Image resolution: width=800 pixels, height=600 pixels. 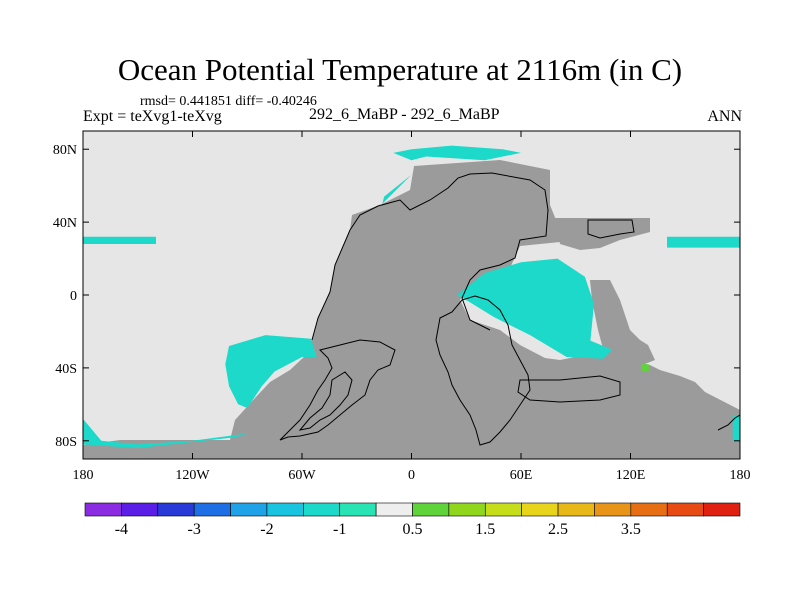 What do you see at coordinates (66, 442) in the screenshot?
I see `y-tick-label: 80S` at bounding box center [66, 442].